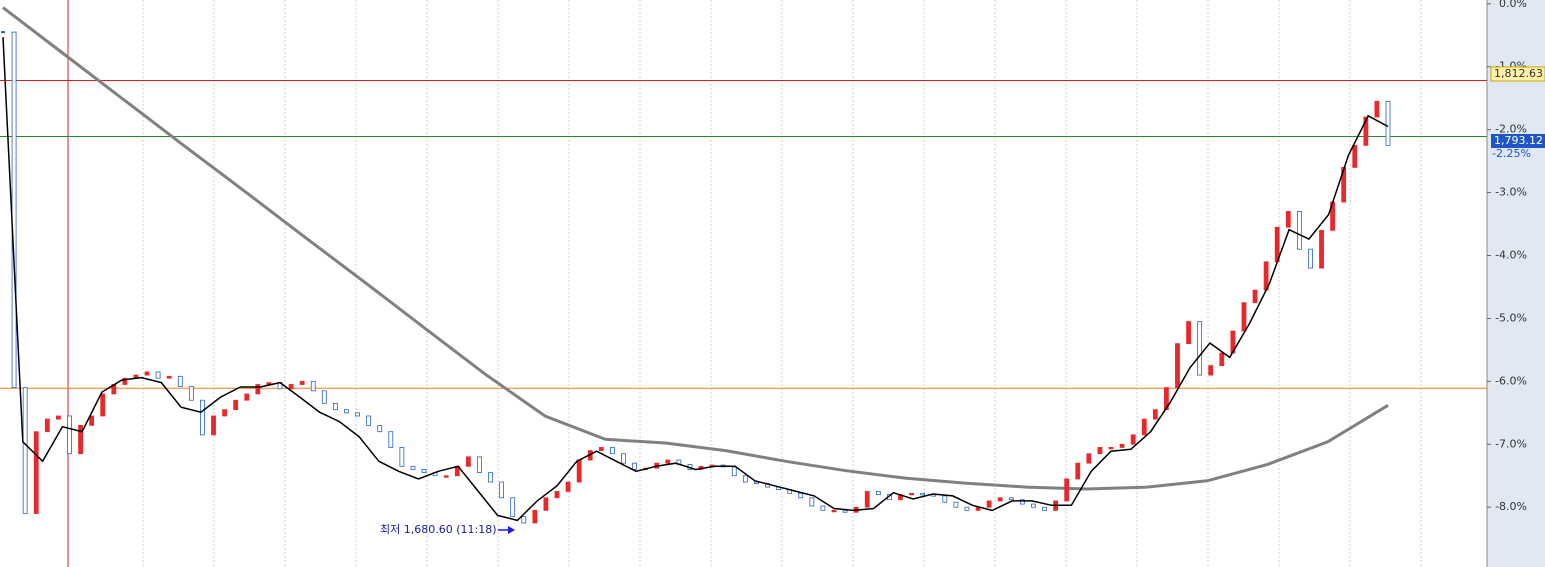 The width and height of the screenshot is (1545, 567). What do you see at coordinates (1511, 317) in the screenshot?
I see `y-tick-label: -5.0%` at bounding box center [1511, 317].